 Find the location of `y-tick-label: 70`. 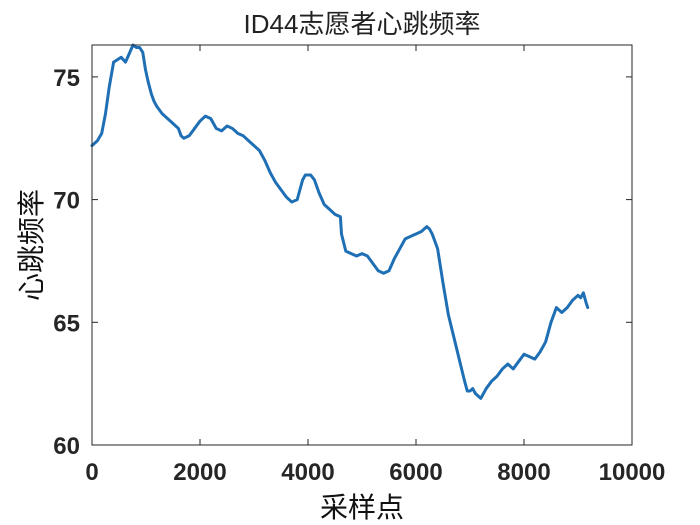

y-tick-label: 70 is located at coordinates (66, 201).